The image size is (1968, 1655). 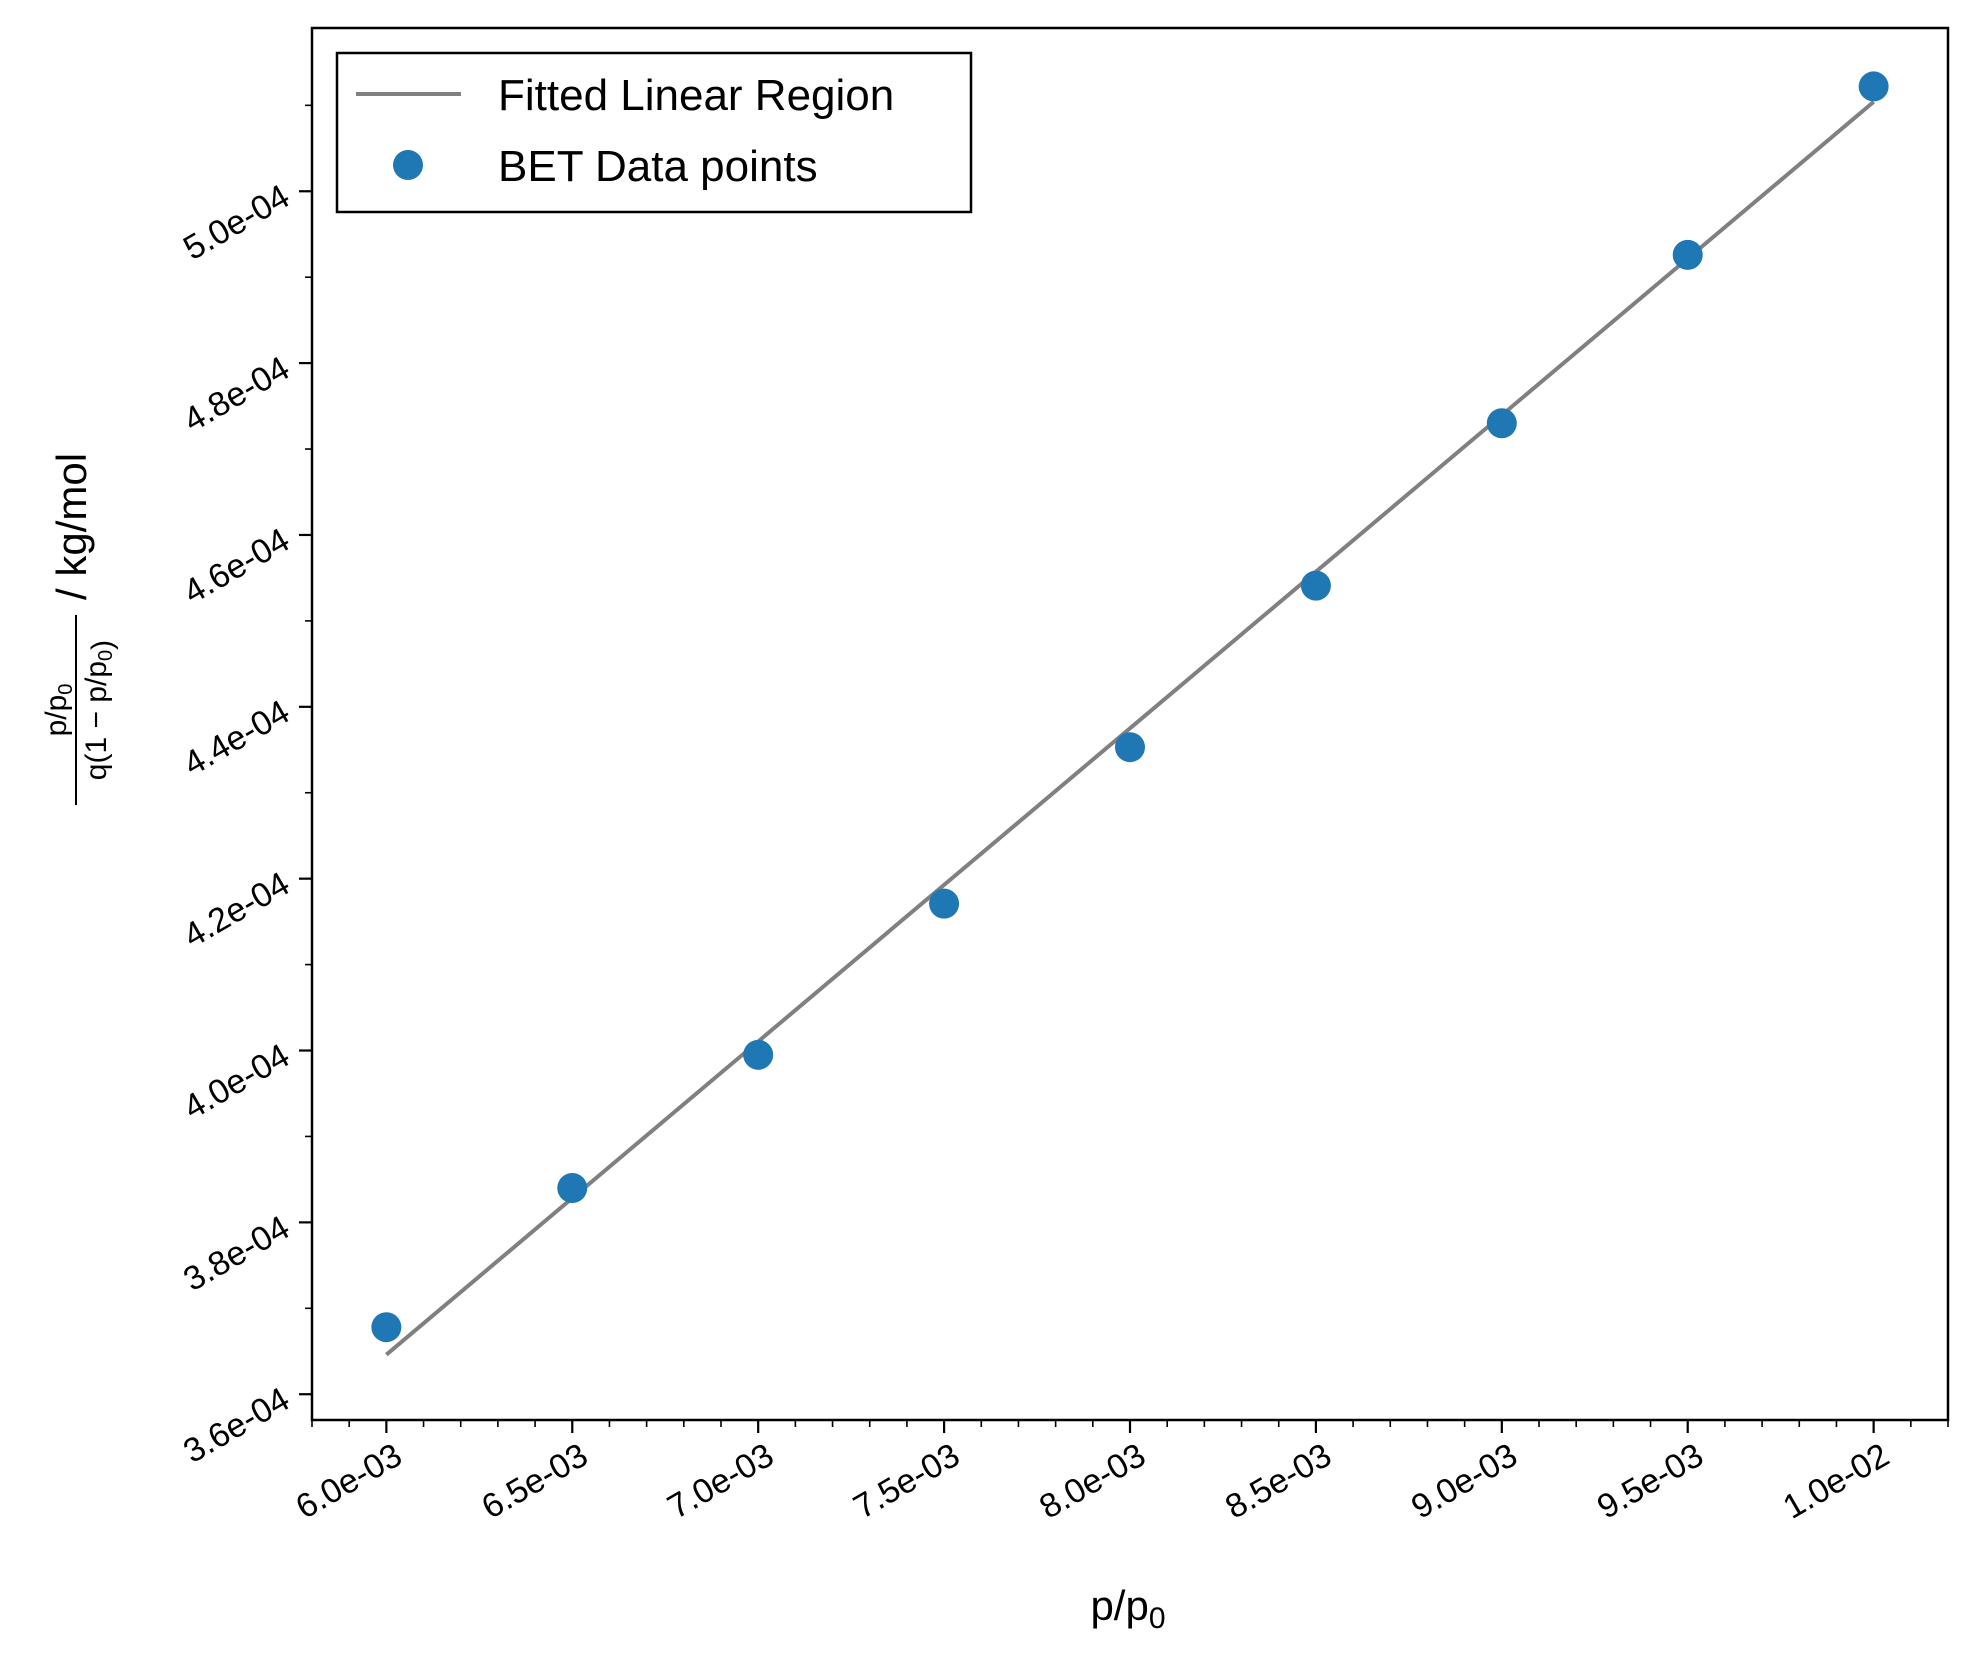 I want to click on legend-box, so click(x=654, y=132).